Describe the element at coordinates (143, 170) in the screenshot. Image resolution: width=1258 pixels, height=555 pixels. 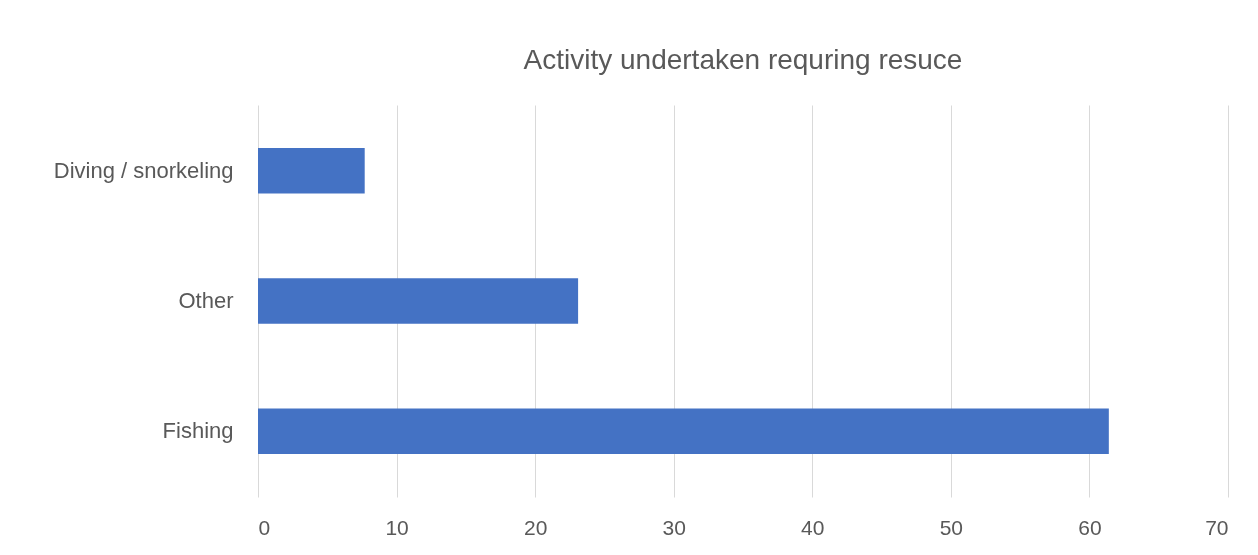
I see `y-tick-label: Diving / snorkeling` at that location.